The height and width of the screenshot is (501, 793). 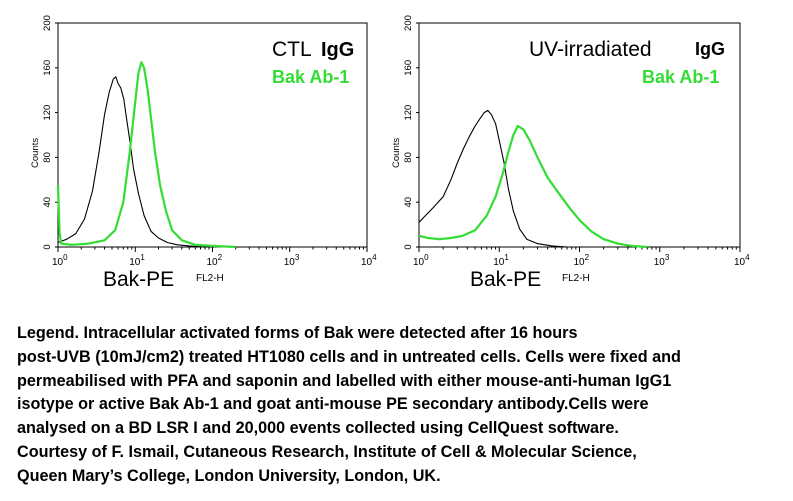 What do you see at coordinates (138, 279) in the screenshot?
I see `ctl-x-axis-label: Bak-PE` at bounding box center [138, 279].